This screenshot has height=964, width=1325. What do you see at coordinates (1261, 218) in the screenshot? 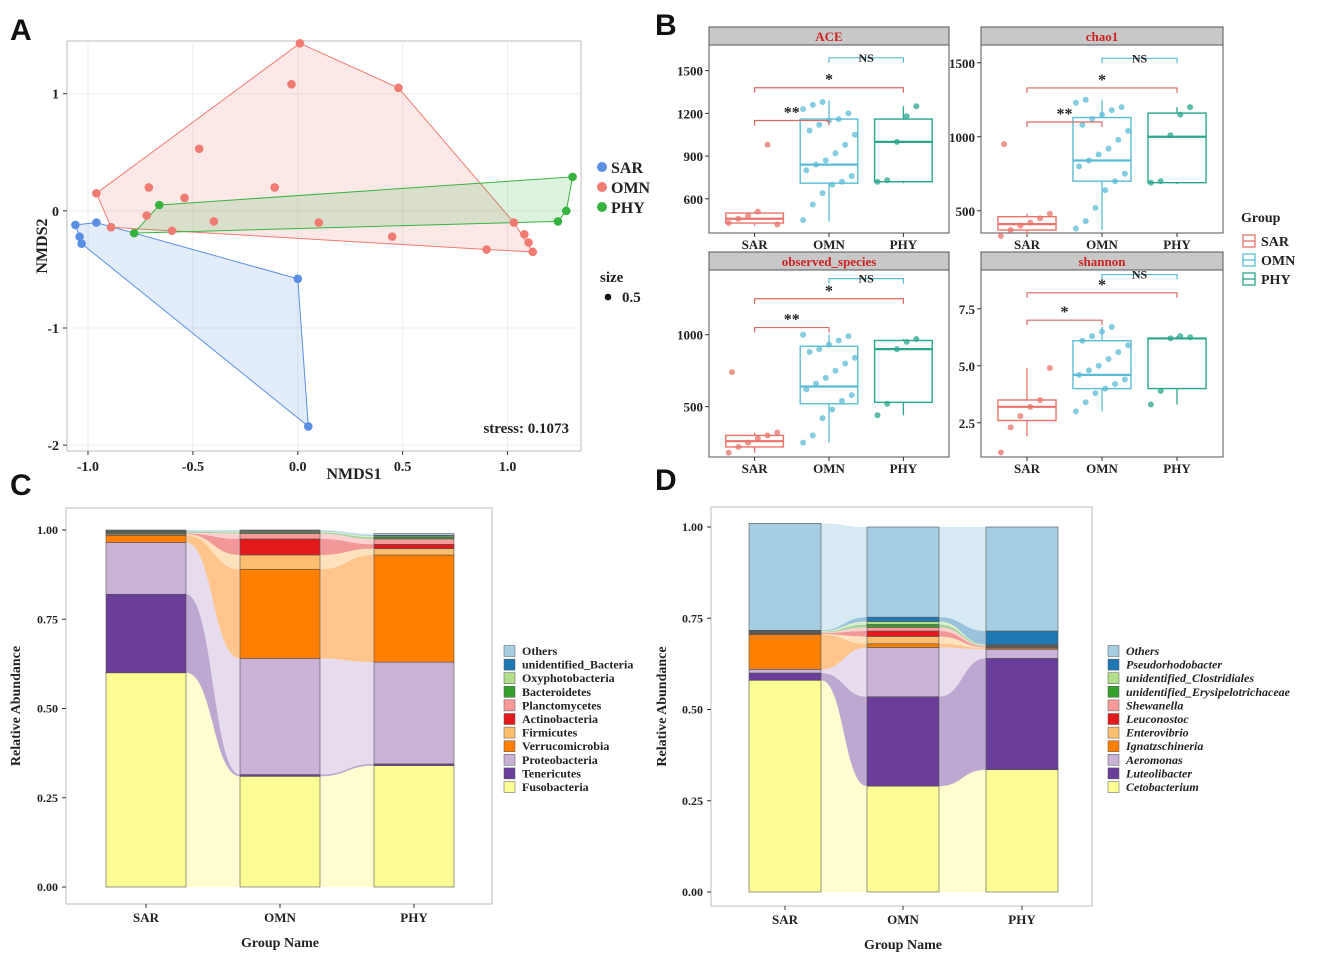
I see `legend-title: Group` at bounding box center [1261, 218].